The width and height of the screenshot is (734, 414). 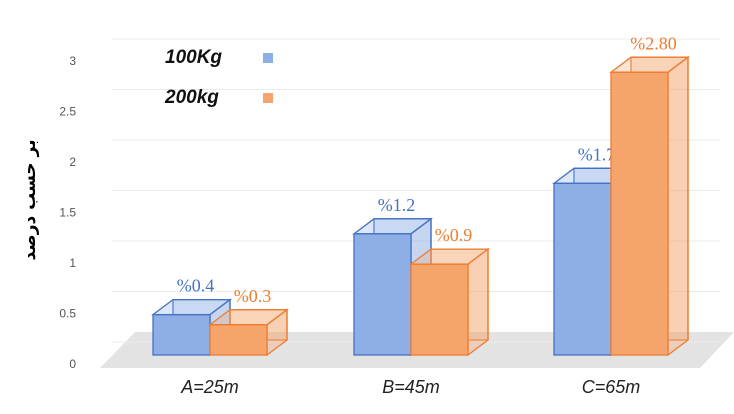 What do you see at coordinates (67, 213) in the screenshot?
I see `y-tick-label: 1.5` at bounding box center [67, 213].